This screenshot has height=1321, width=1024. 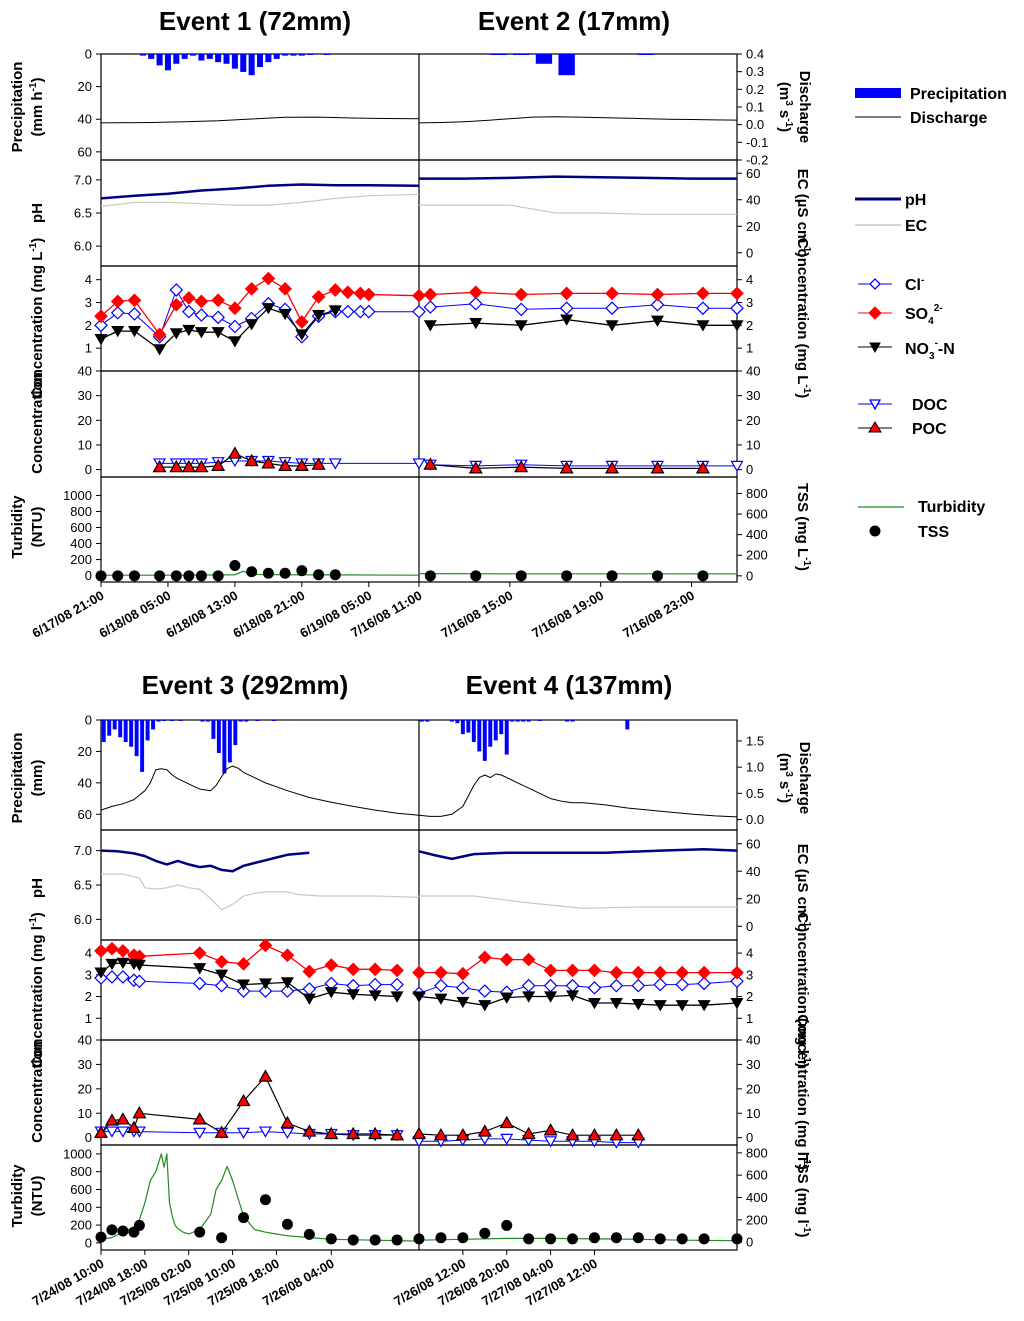 What do you see at coordinates (658, 614) in the screenshot?
I see `top-x-tick-label: 7/16/08 23:00` at bounding box center [658, 614].